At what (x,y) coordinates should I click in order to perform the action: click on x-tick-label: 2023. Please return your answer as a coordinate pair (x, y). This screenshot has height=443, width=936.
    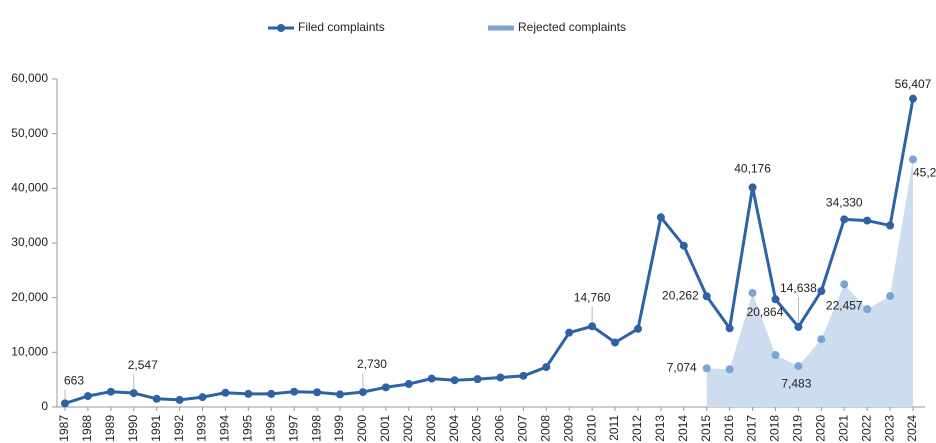
    Looking at the image, I should click on (889, 428).